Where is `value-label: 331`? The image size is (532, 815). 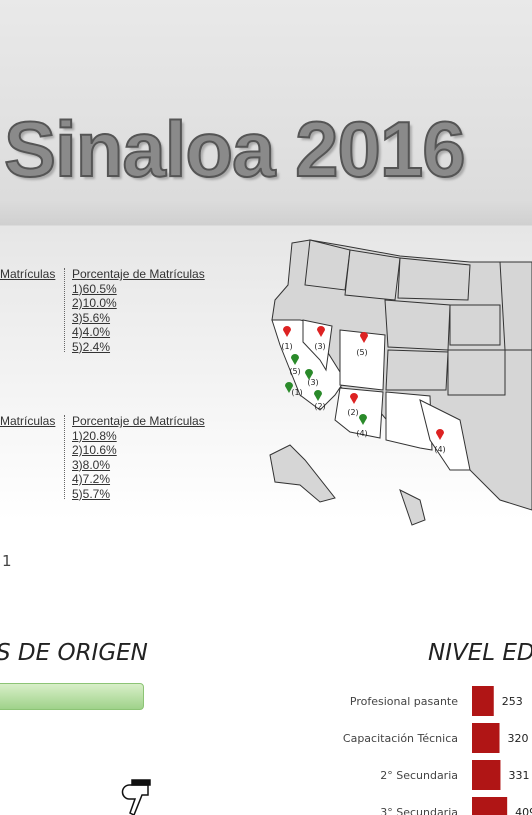
value-label: 331 is located at coordinates (518, 775).